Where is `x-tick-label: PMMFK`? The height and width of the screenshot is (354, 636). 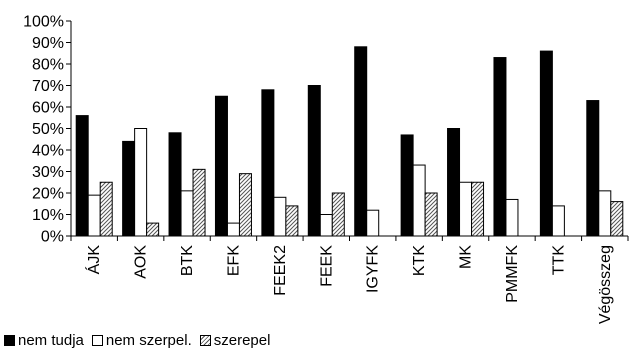
x-tick-label: PMMFK is located at coordinates (512, 274).